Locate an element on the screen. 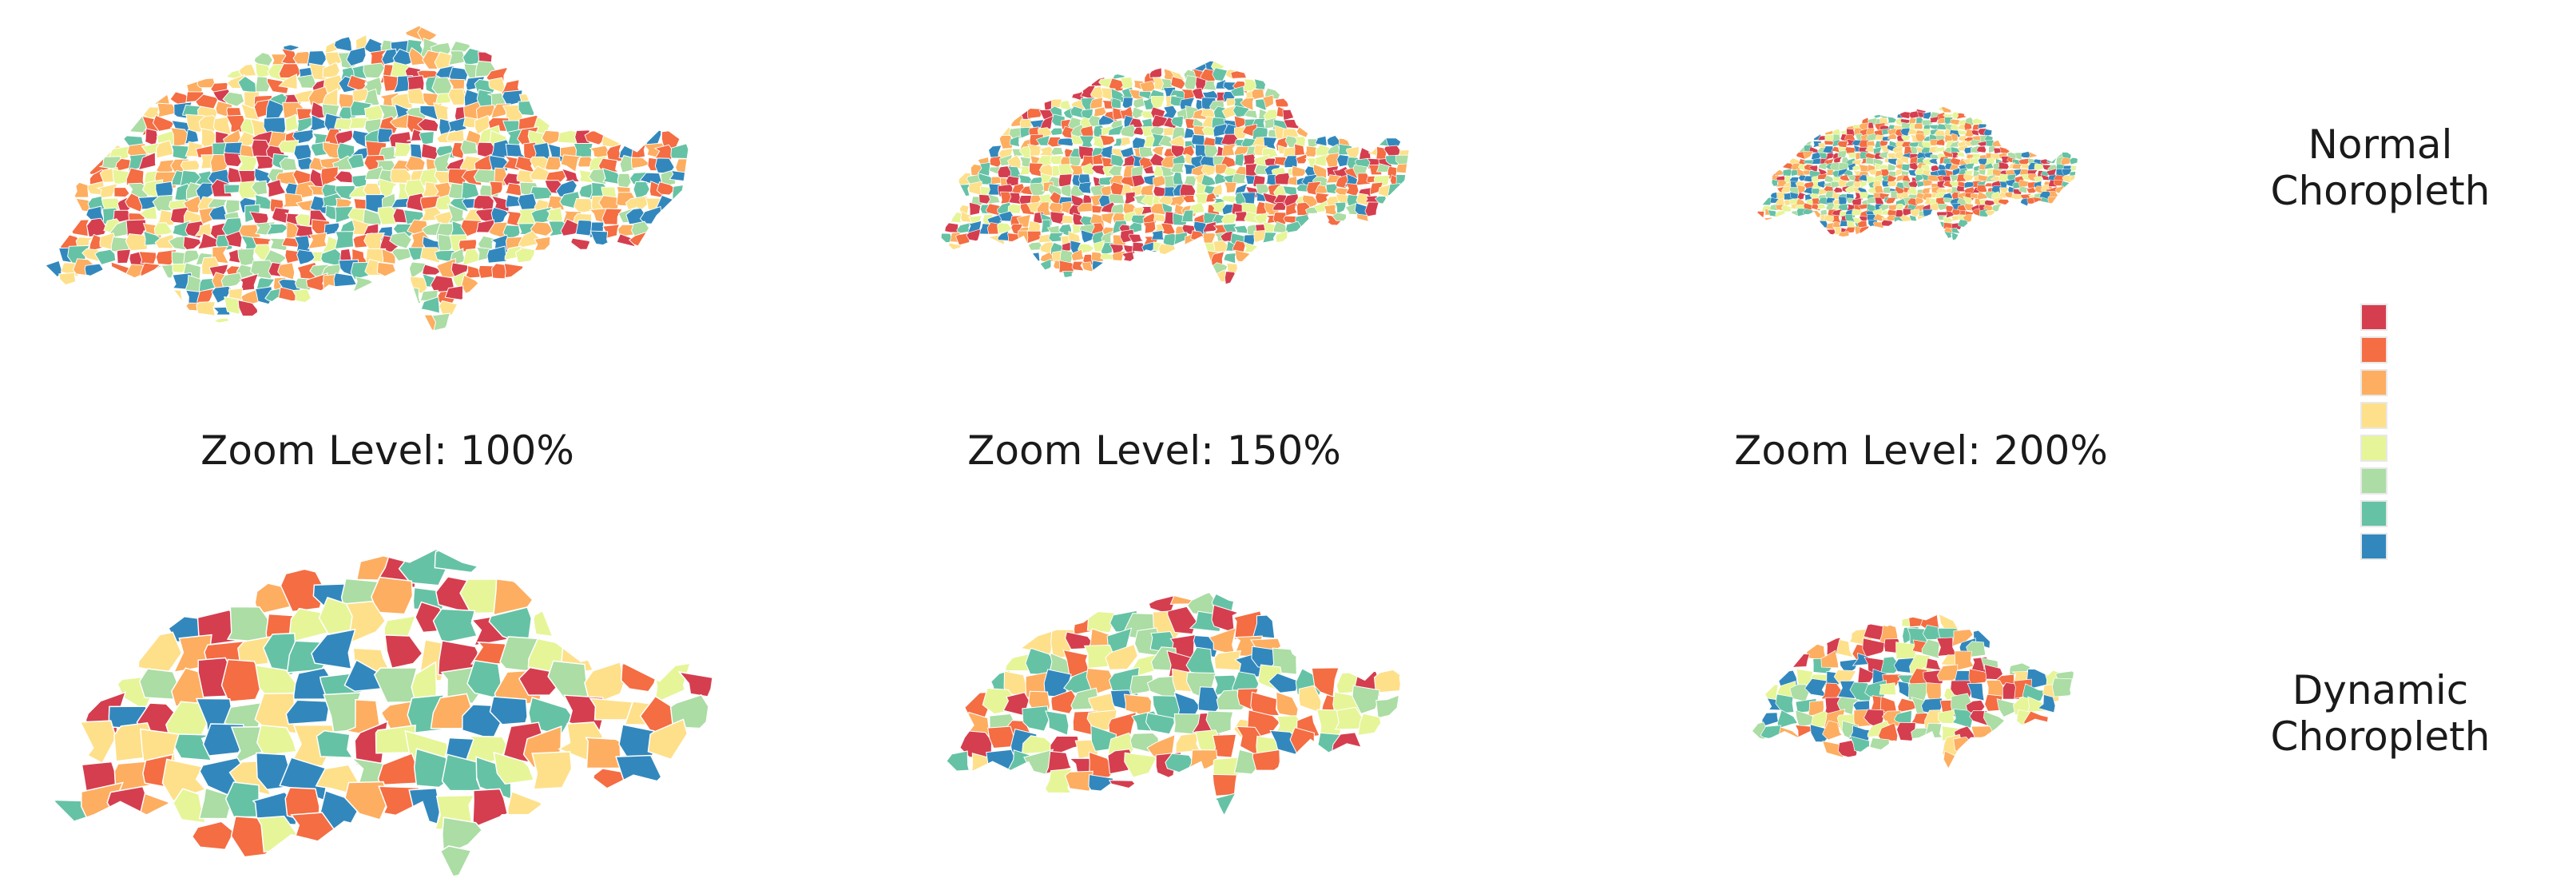 The height and width of the screenshot is (894, 2576). row-label-dynamic-choropleth: Dynamic Choropleth is located at coordinates (2380, 713).